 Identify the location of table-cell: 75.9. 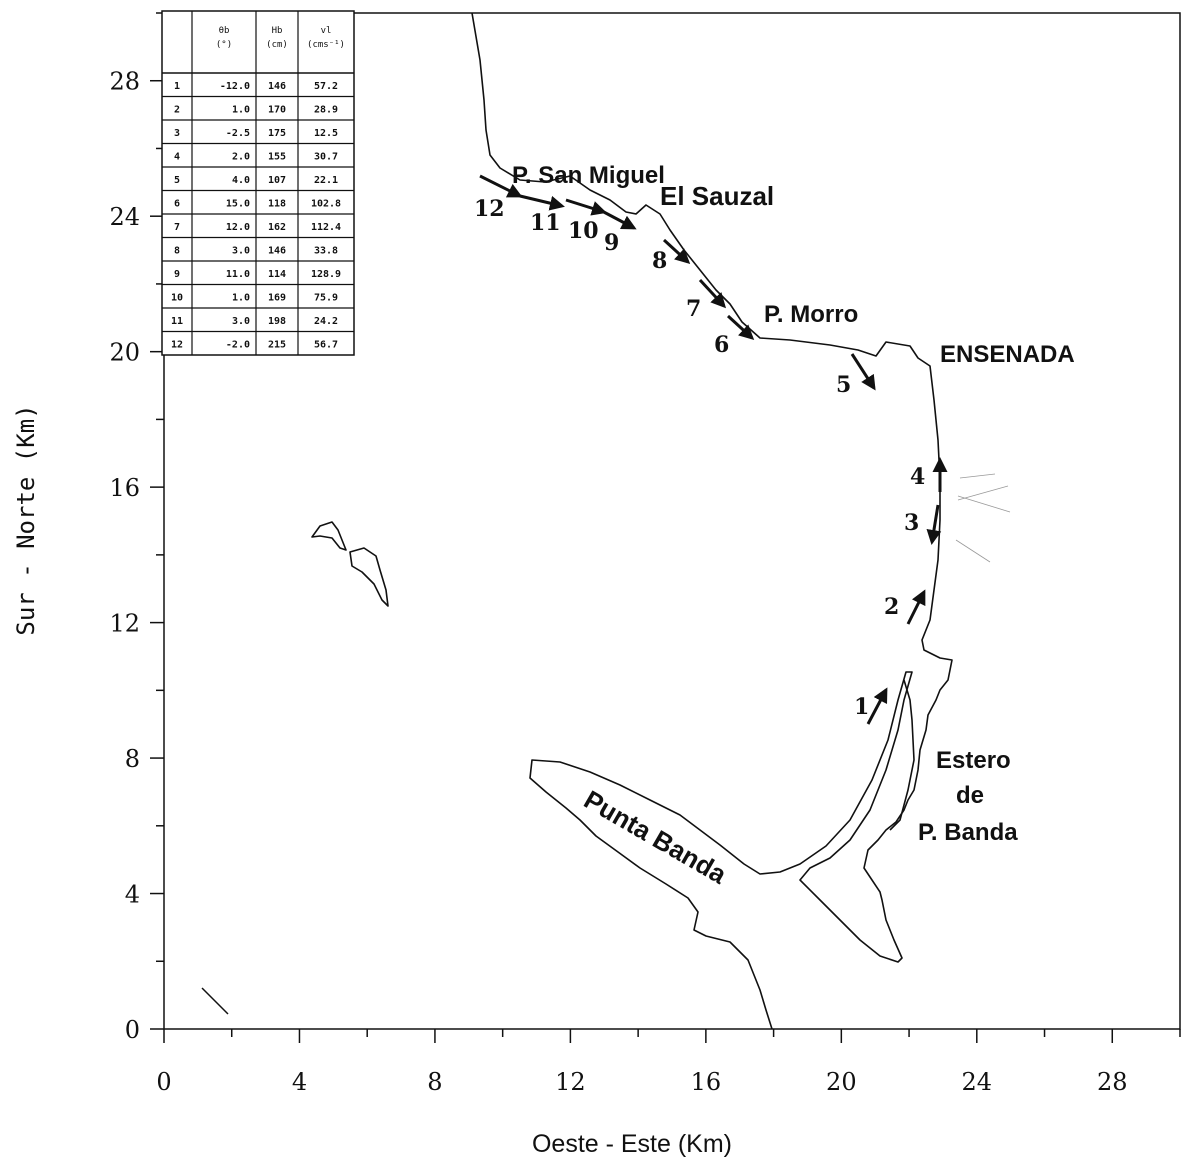
(326, 298).